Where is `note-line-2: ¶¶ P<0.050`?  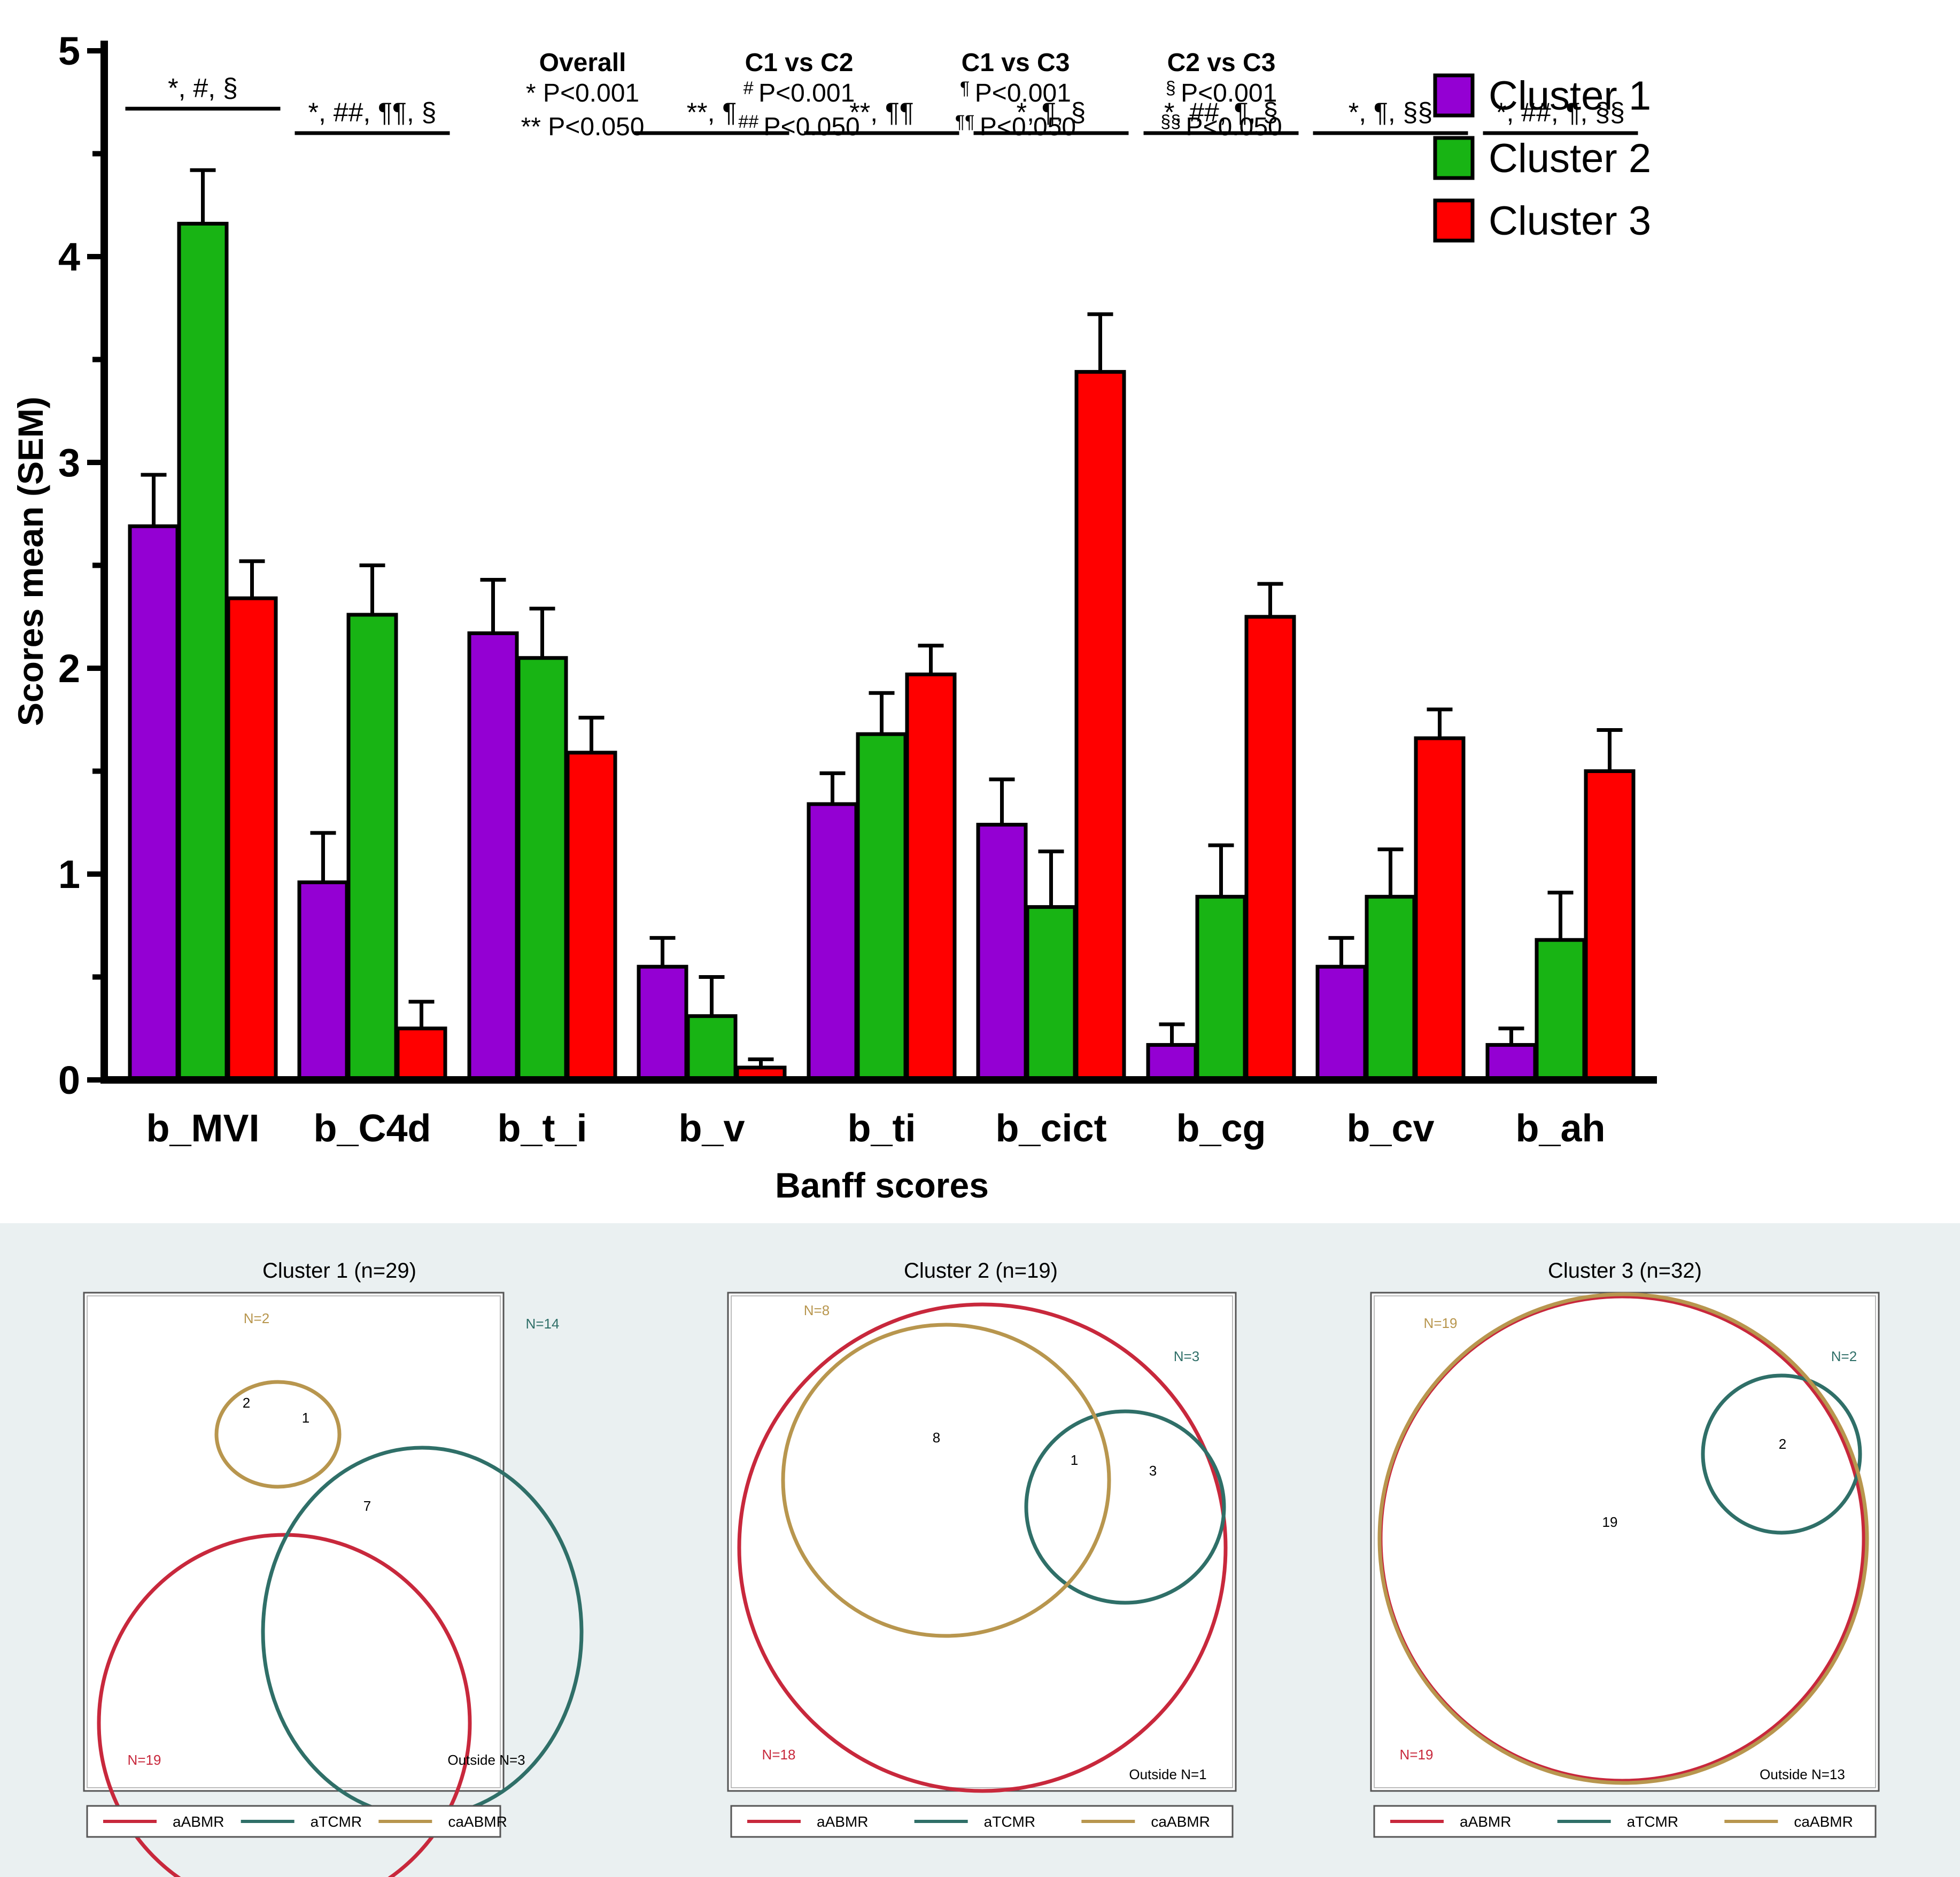
note-line-2: ¶¶ P<0.050 is located at coordinates (1015, 127).